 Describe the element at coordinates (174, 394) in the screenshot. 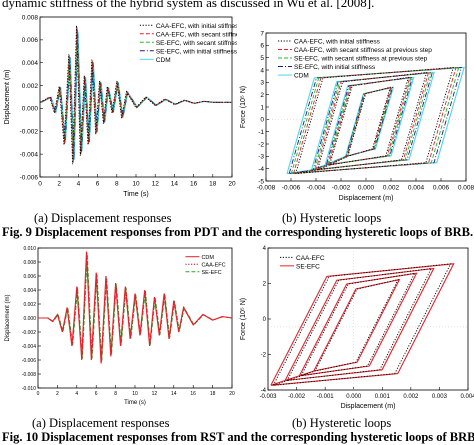

I see `x-tick-label: 14` at that location.